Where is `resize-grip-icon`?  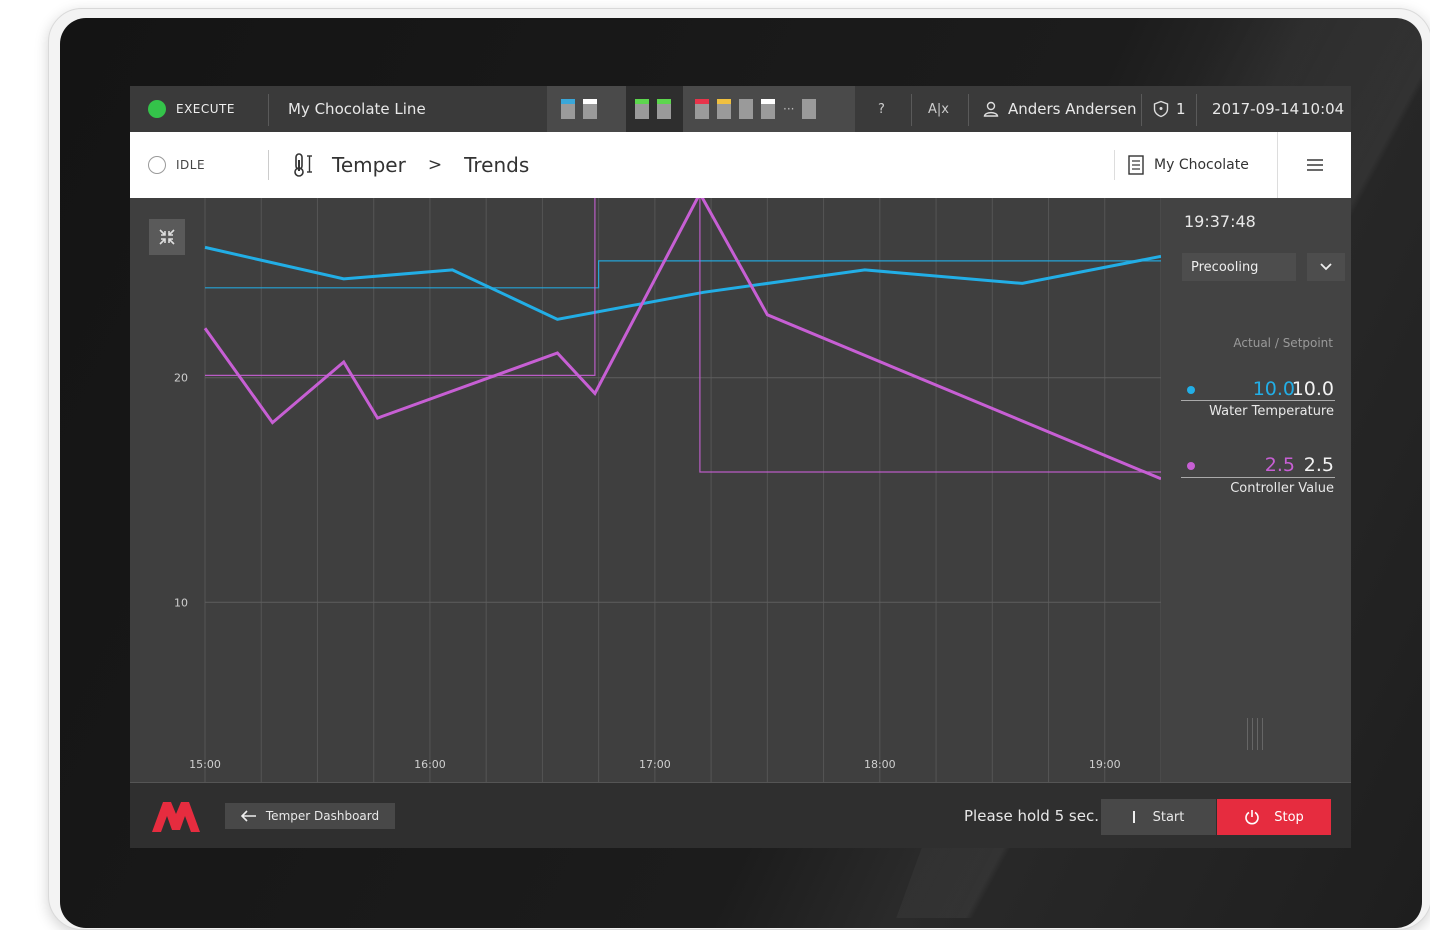 resize-grip-icon is located at coordinates (1257, 734).